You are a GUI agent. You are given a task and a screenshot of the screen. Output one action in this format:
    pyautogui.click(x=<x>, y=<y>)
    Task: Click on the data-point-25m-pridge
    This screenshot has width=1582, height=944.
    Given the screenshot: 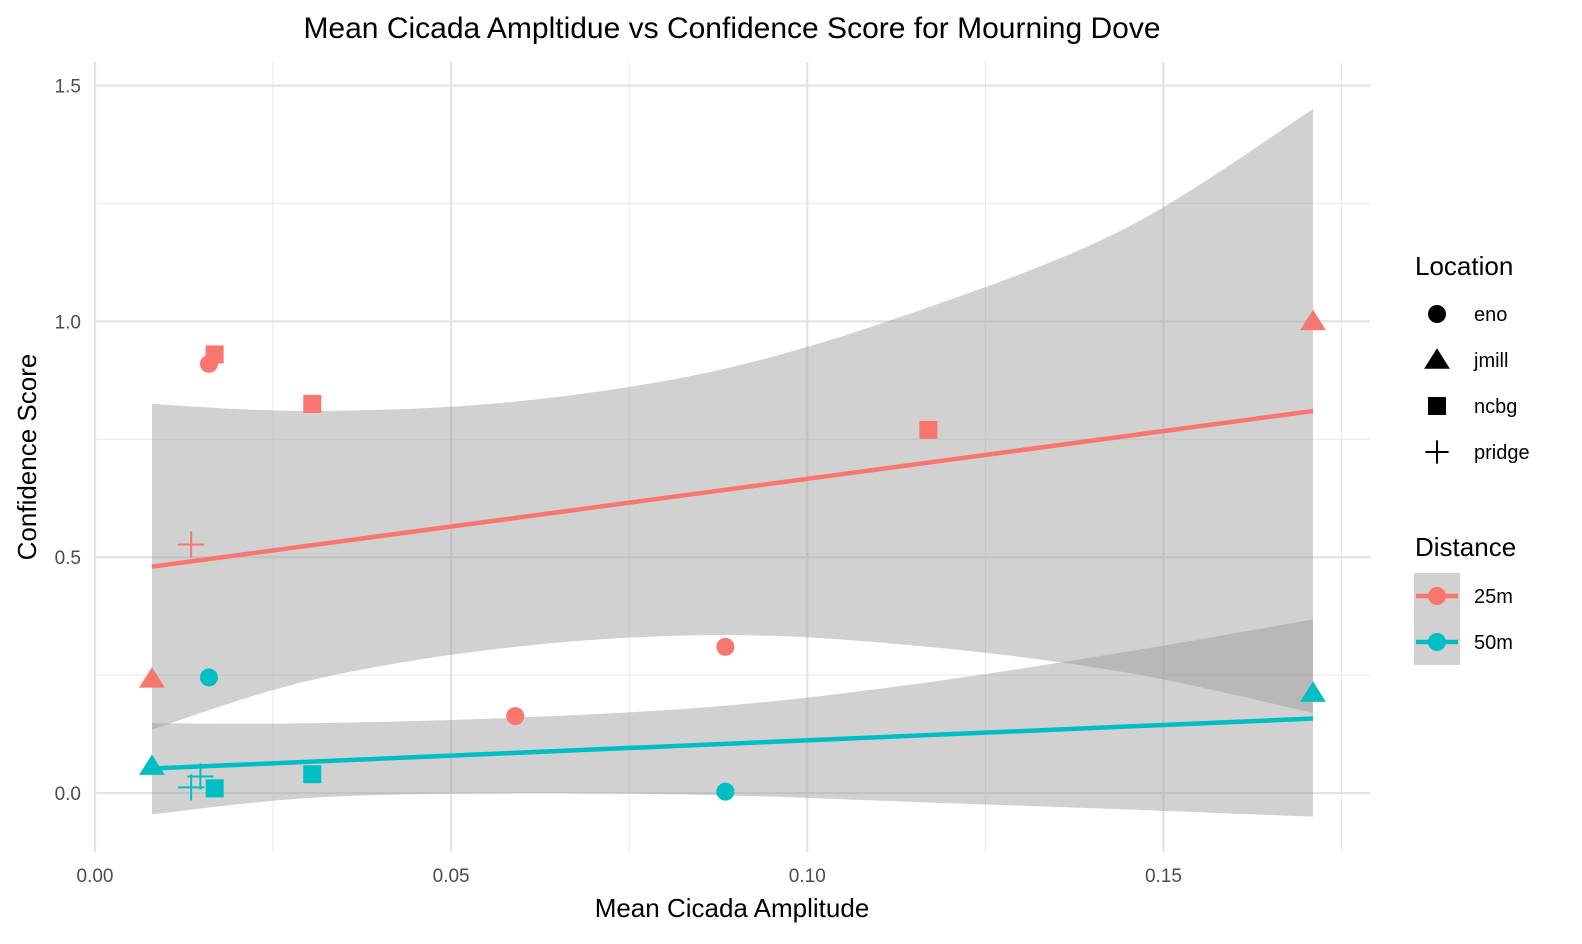 What is the action you would take?
    pyautogui.click(x=191, y=544)
    